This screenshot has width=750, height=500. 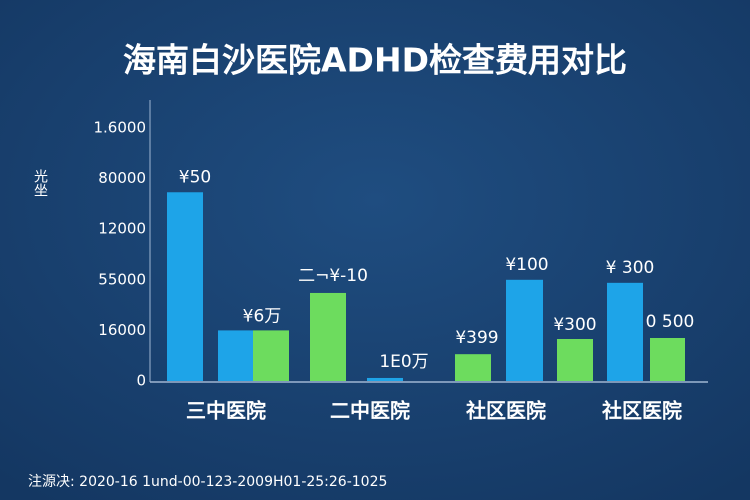 What do you see at coordinates (476, 338) in the screenshot?
I see `data-label: ¥399` at bounding box center [476, 338].